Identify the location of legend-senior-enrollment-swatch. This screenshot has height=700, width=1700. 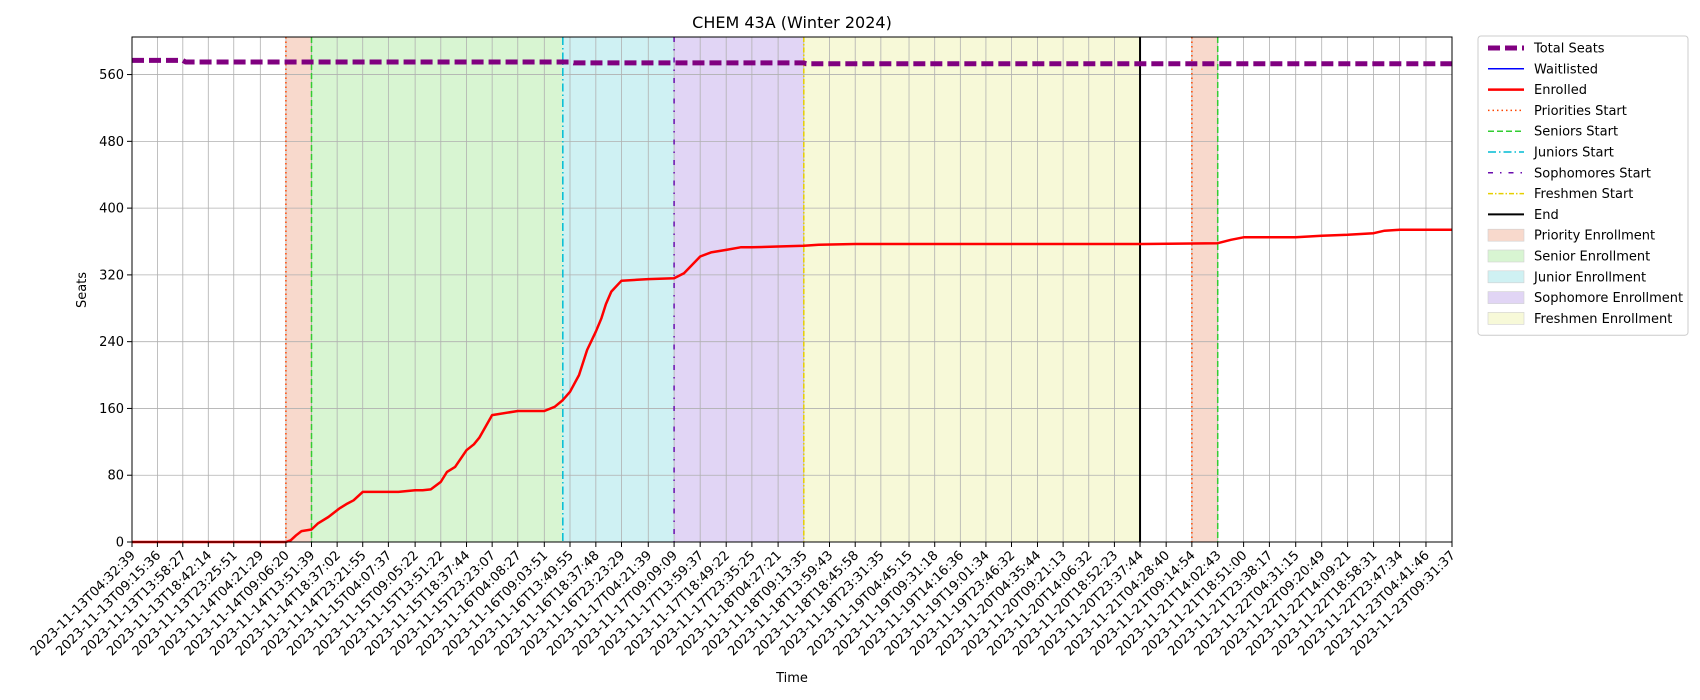
(1506, 256).